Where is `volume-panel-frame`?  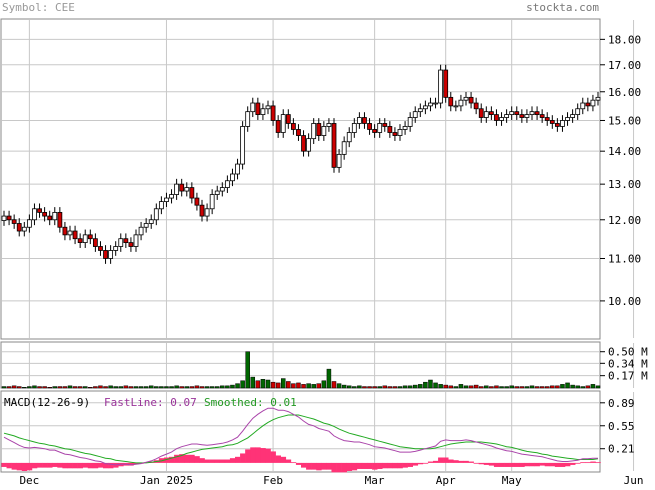
volume-panel-frame is located at coordinates (300, 365).